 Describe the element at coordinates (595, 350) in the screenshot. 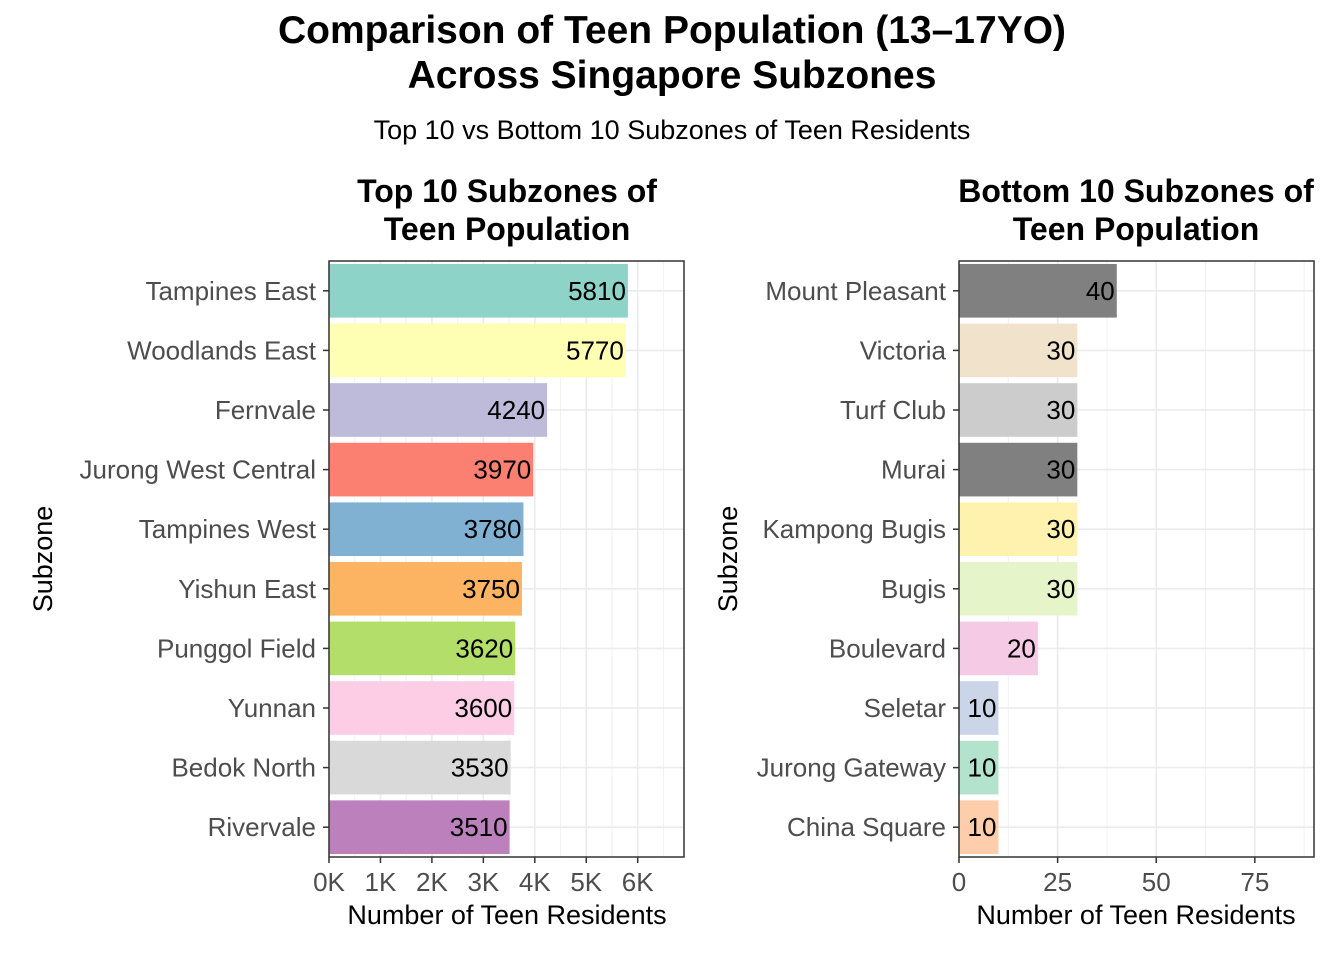

I see `data-label: 5770` at that location.